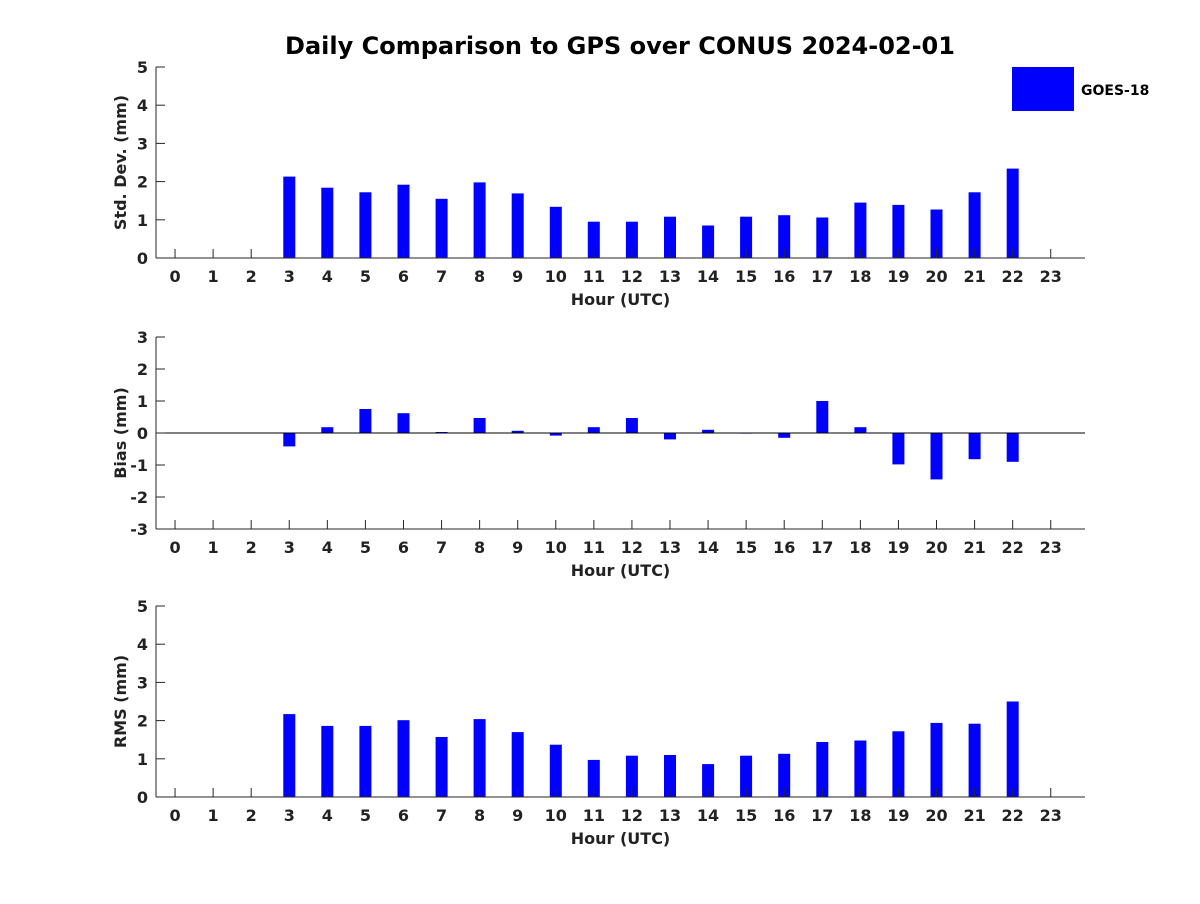 This screenshot has height=904, width=1200. Describe the element at coordinates (139, 529) in the screenshot. I see `y-tick-label: -3` at that location.